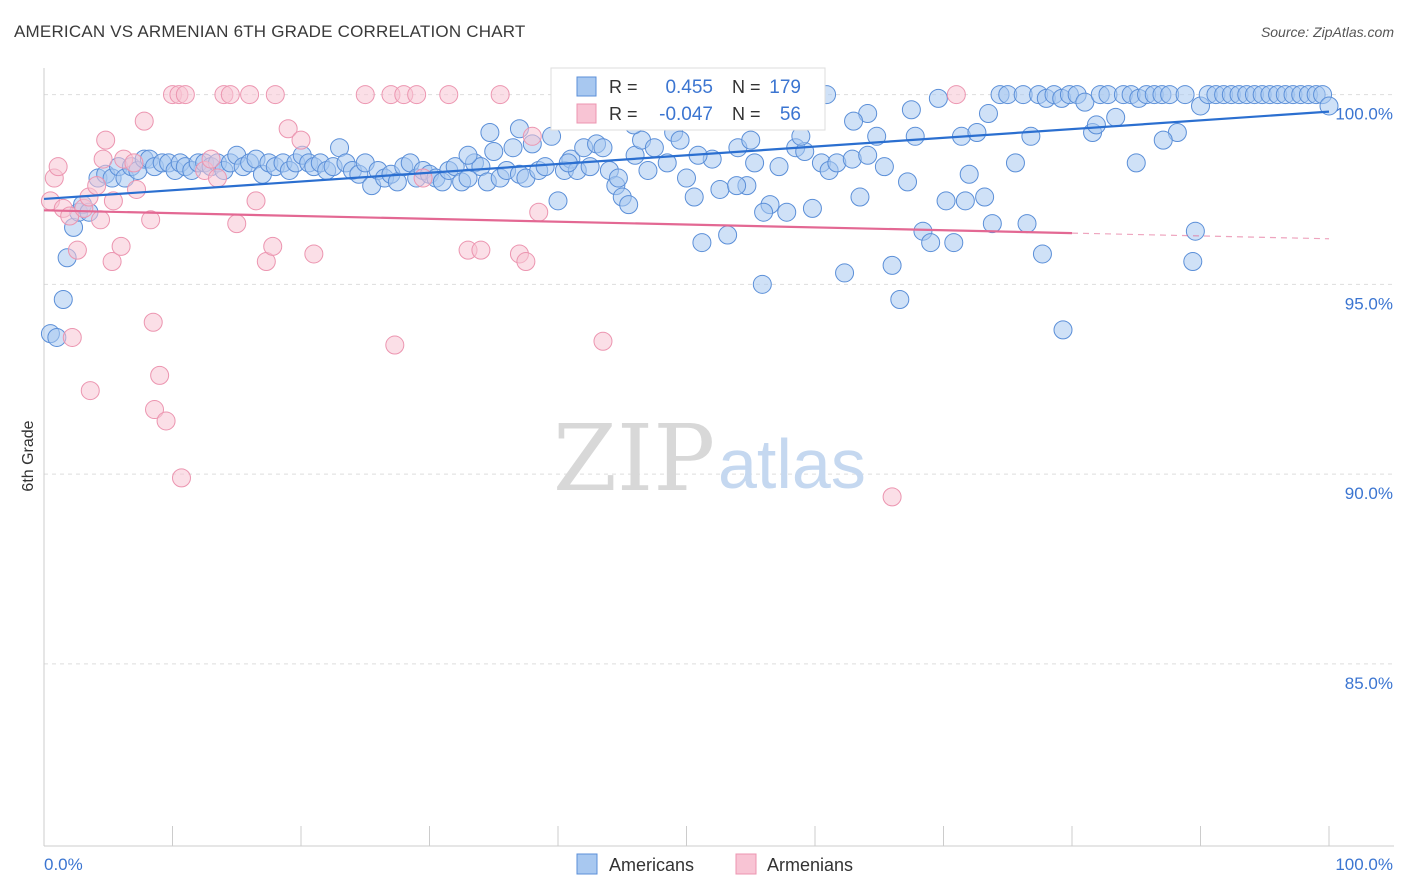  Describe the element at coordinates (1200, 236) in the screenshot. I see `armenian-trend-line-extension` at that location.